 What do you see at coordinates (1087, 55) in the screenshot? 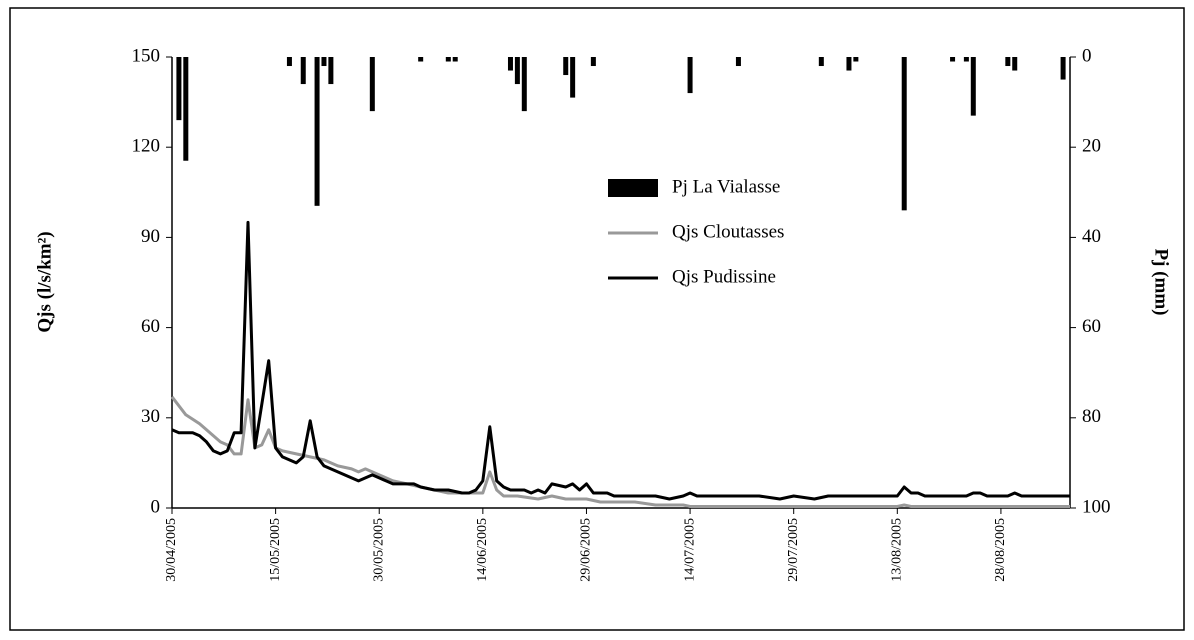
I see `y2-tick-label: 0` at bounding box center [1087, 55].